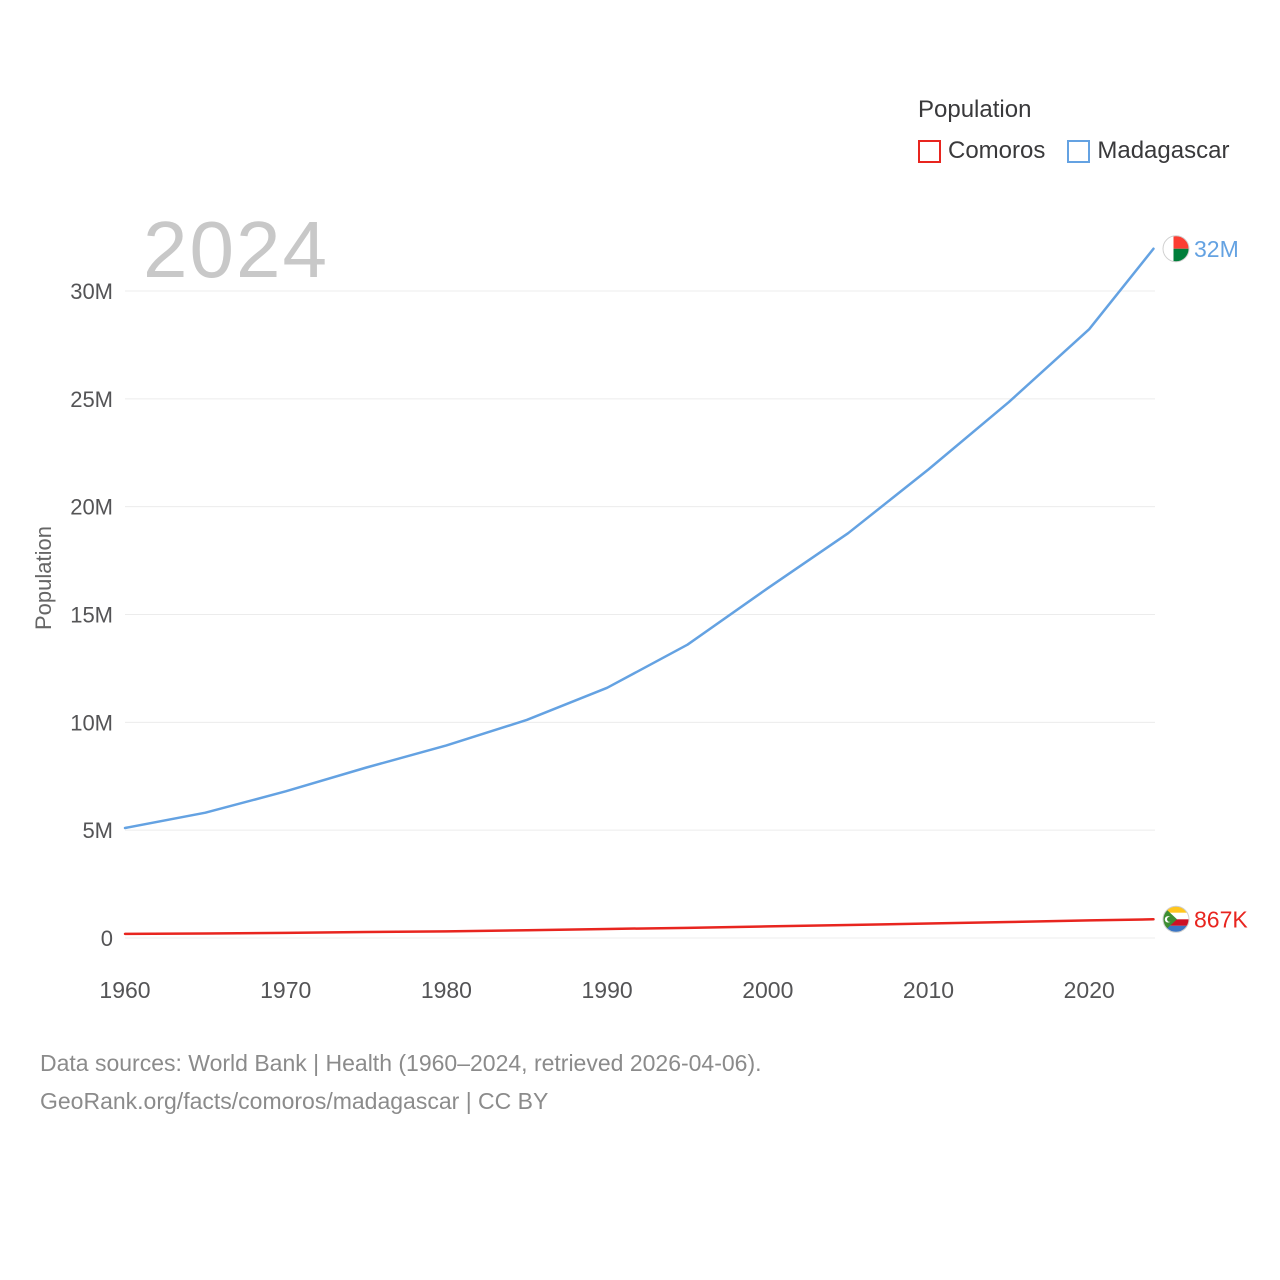 This screenshot has width=1280, height=1280. I want to click on y-tick-label: 5M, so click(97, 830).